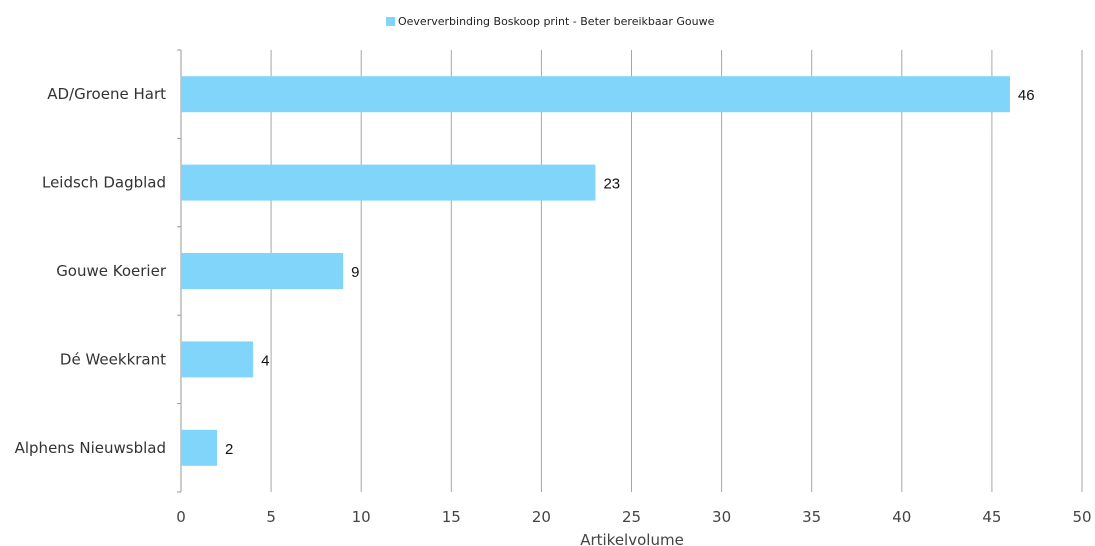 The height and width of the screenshot is (546, 1095). What do you see at coordinates (631, 517) in the screenshot?
I see `x-tick-label: 25` at bounding box center [631, 517].